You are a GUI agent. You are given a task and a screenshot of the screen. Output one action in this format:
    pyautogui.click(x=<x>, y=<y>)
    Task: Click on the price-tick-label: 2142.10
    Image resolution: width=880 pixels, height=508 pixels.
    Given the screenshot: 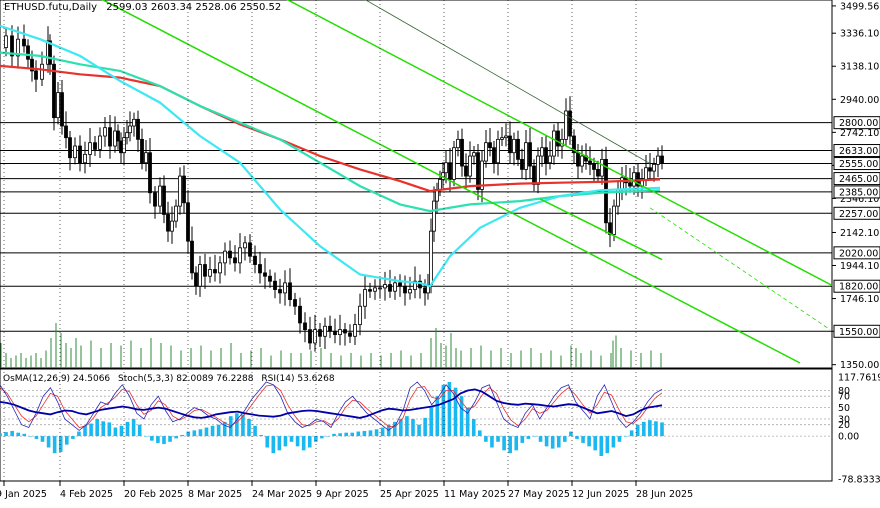 What is the action you would take?
    pyautogui.click(x=859, y=233)
    